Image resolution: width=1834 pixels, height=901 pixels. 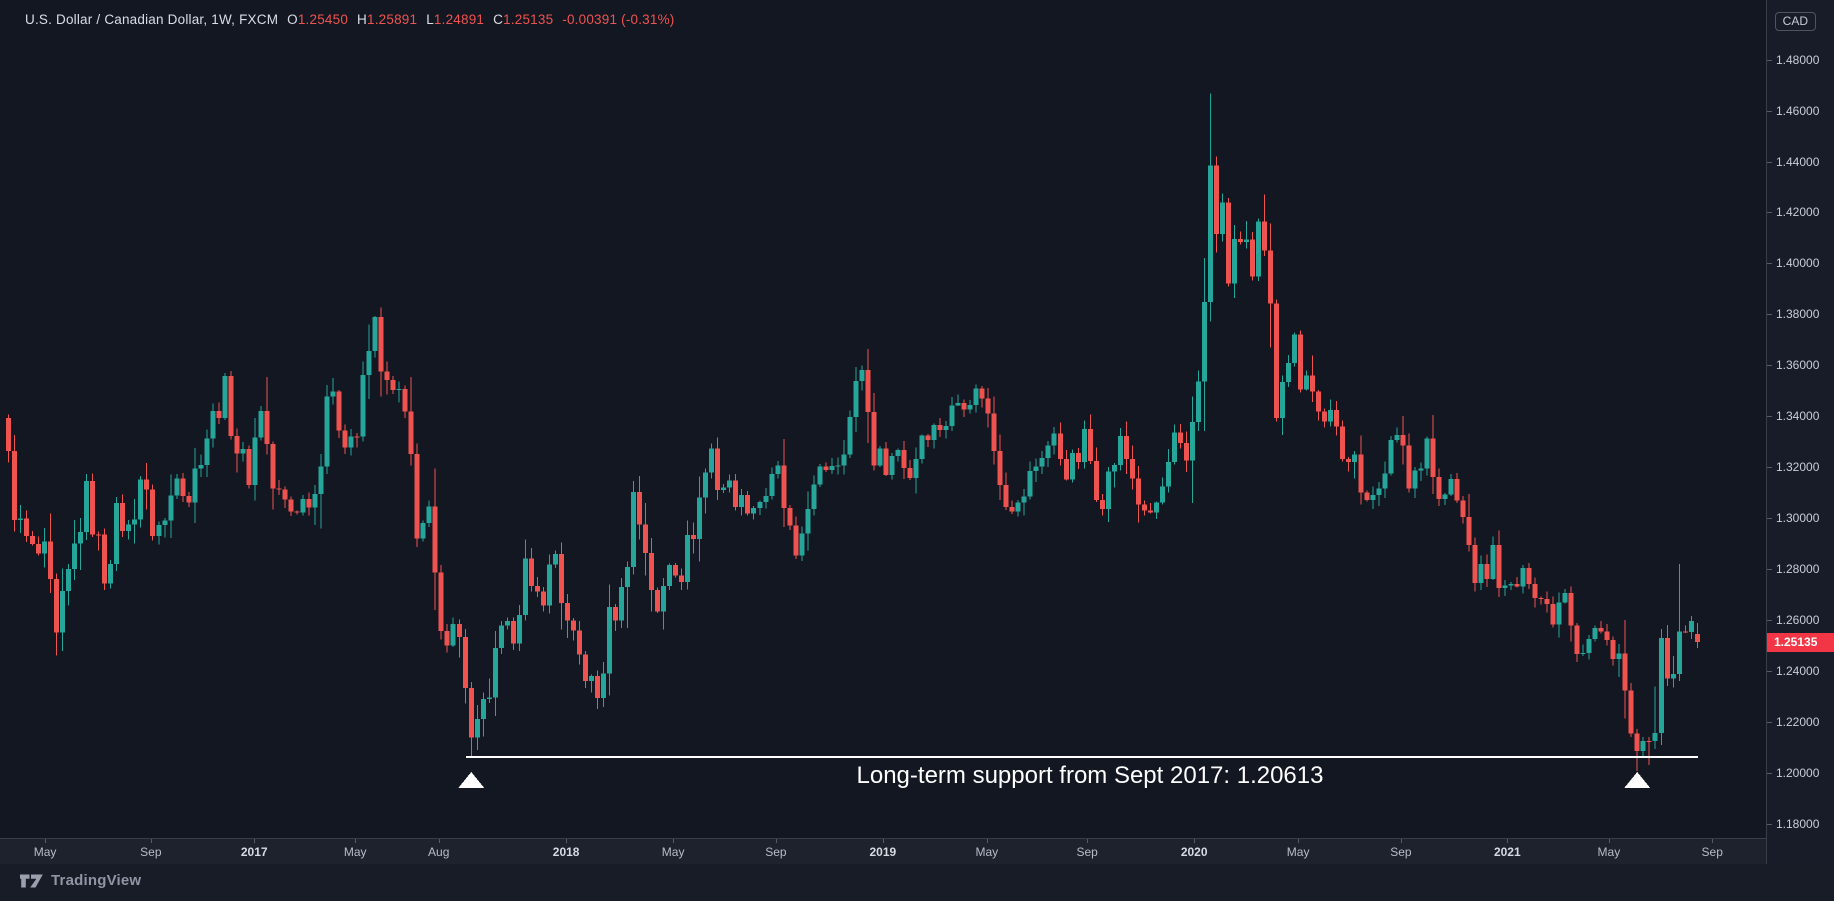 What do you see at coordinates (1087, 852) in the screenshot?
I see `time-tick-label: Sep` at bounding box center [1087, 852].